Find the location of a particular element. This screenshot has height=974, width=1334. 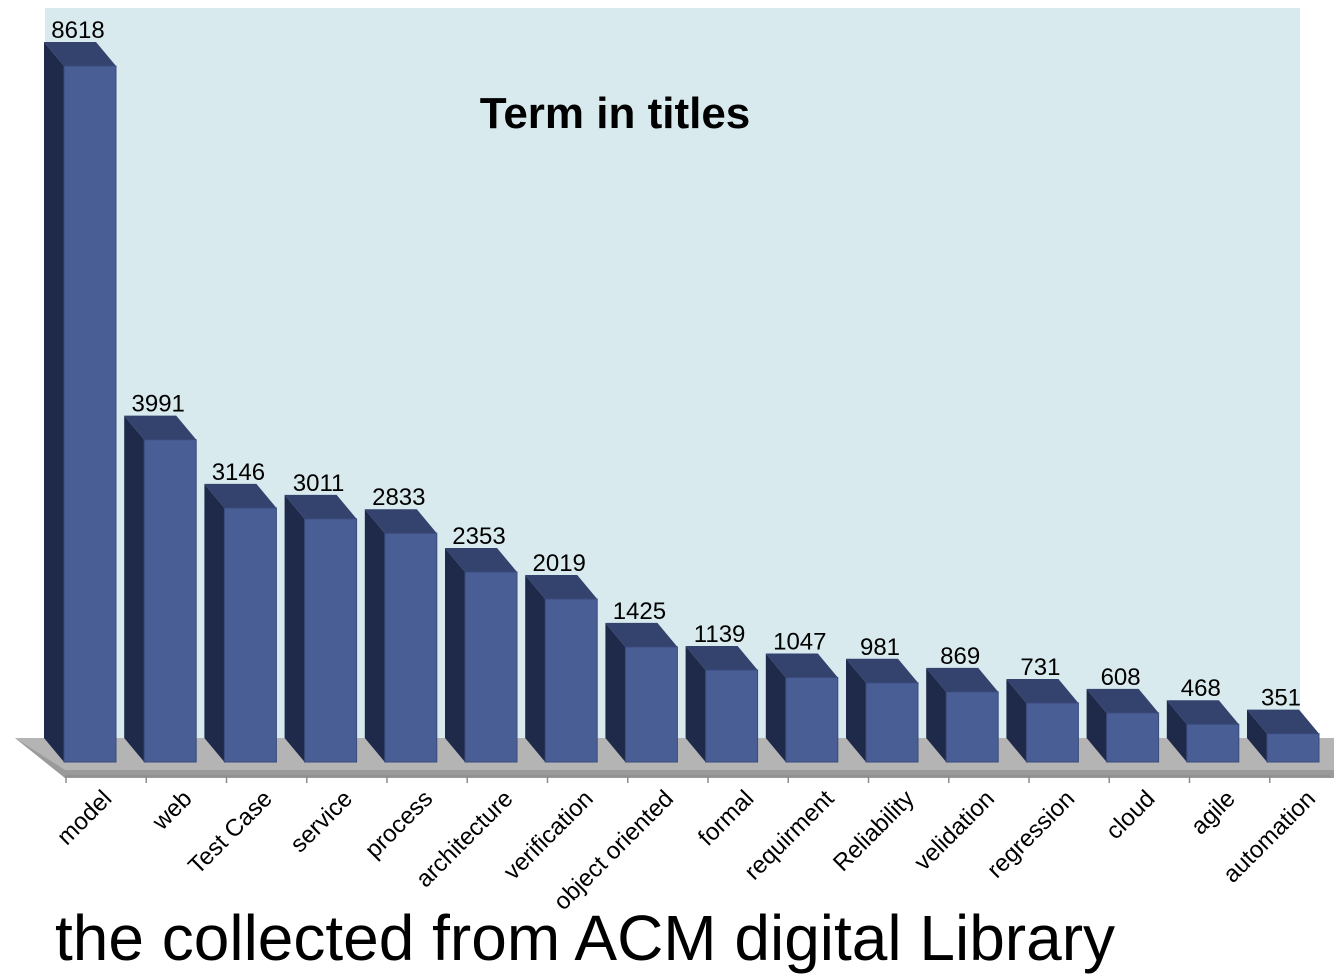

category-label: web is located at coordinates (172, 810).